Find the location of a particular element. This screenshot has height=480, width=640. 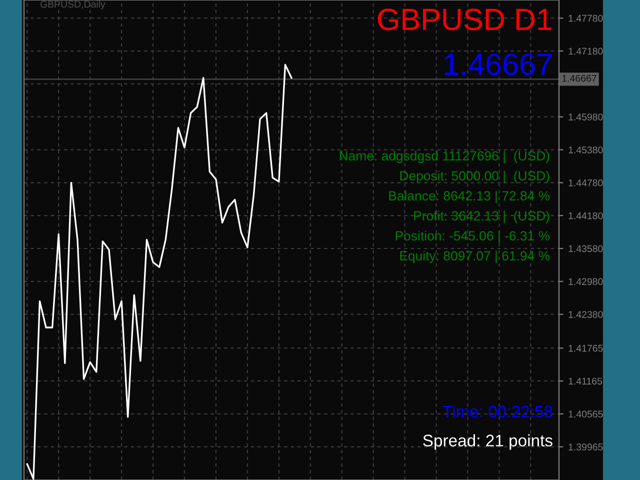

y-tick-label: 1.47780 is located at coordinates (585, 18).